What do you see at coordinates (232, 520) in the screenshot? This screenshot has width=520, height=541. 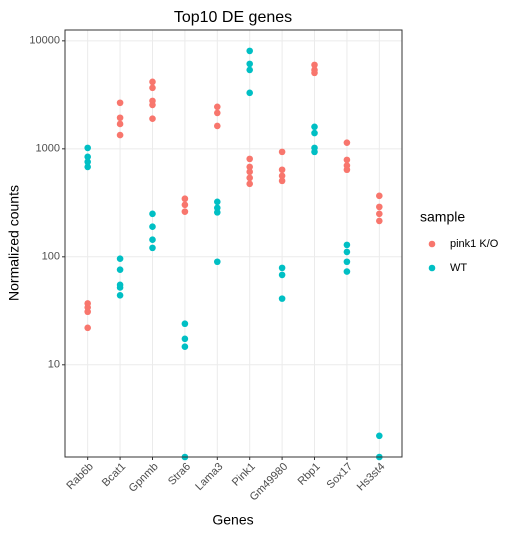 I see `x-axis-title: Genes` at bounding box center [232, 520].